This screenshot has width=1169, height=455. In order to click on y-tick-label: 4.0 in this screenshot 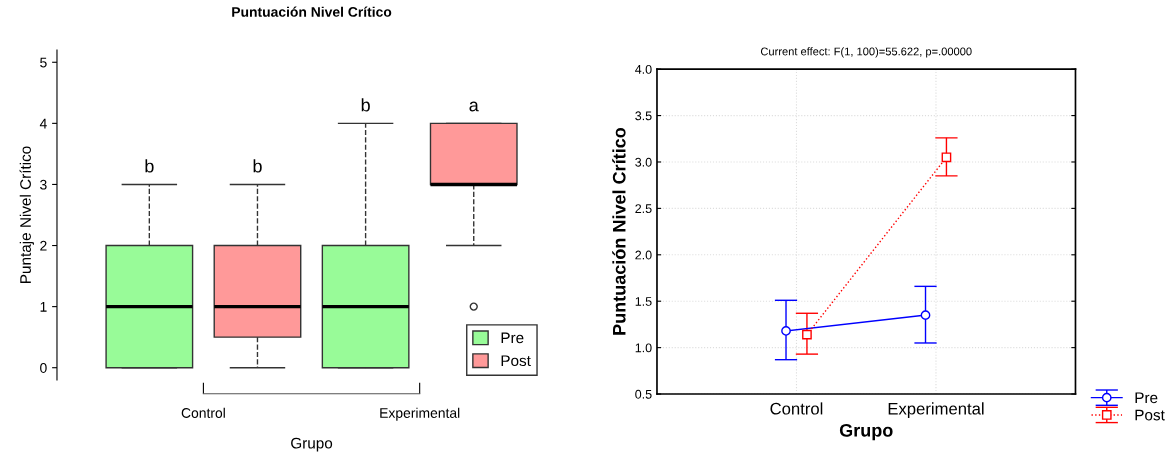, I will do `click(643, 69)`.